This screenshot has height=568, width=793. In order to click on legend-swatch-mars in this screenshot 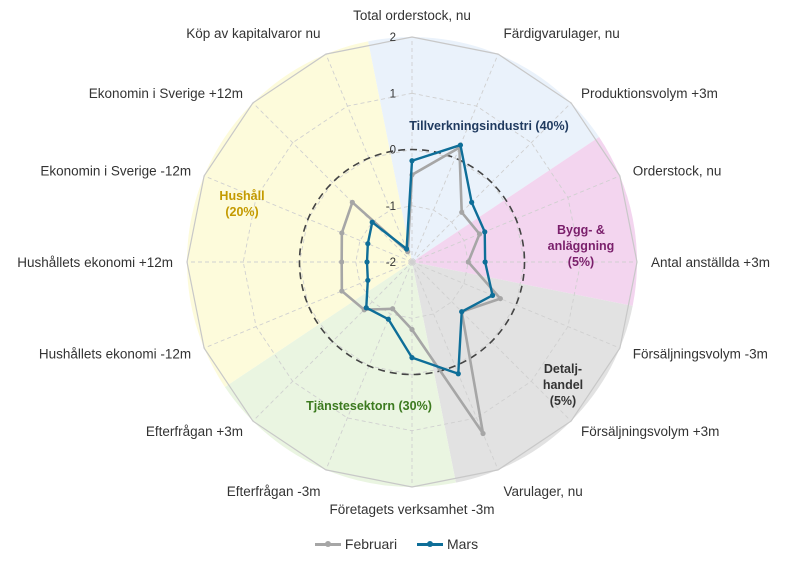, I will do `click(429, 544)`.